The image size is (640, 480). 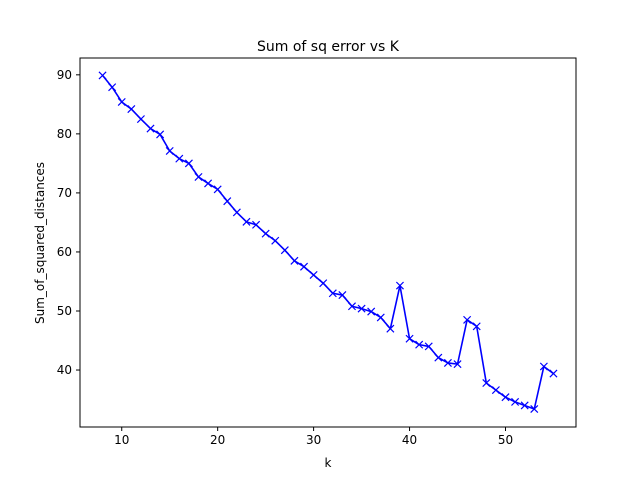 I want to click on y-axis-ticks: 40 50 60 70 80 90, so click(x=68, y=222).